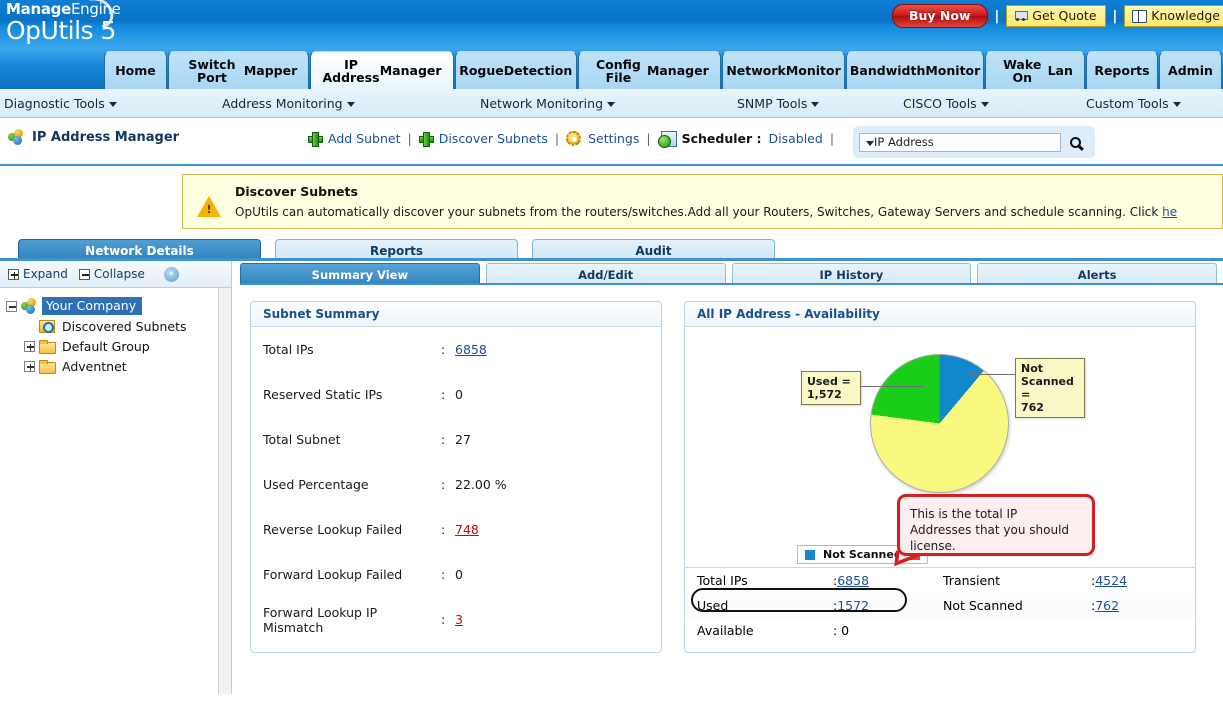 The image size is (1223, 722). I want to click on stat-value-link: 762, so click(1107, 605).